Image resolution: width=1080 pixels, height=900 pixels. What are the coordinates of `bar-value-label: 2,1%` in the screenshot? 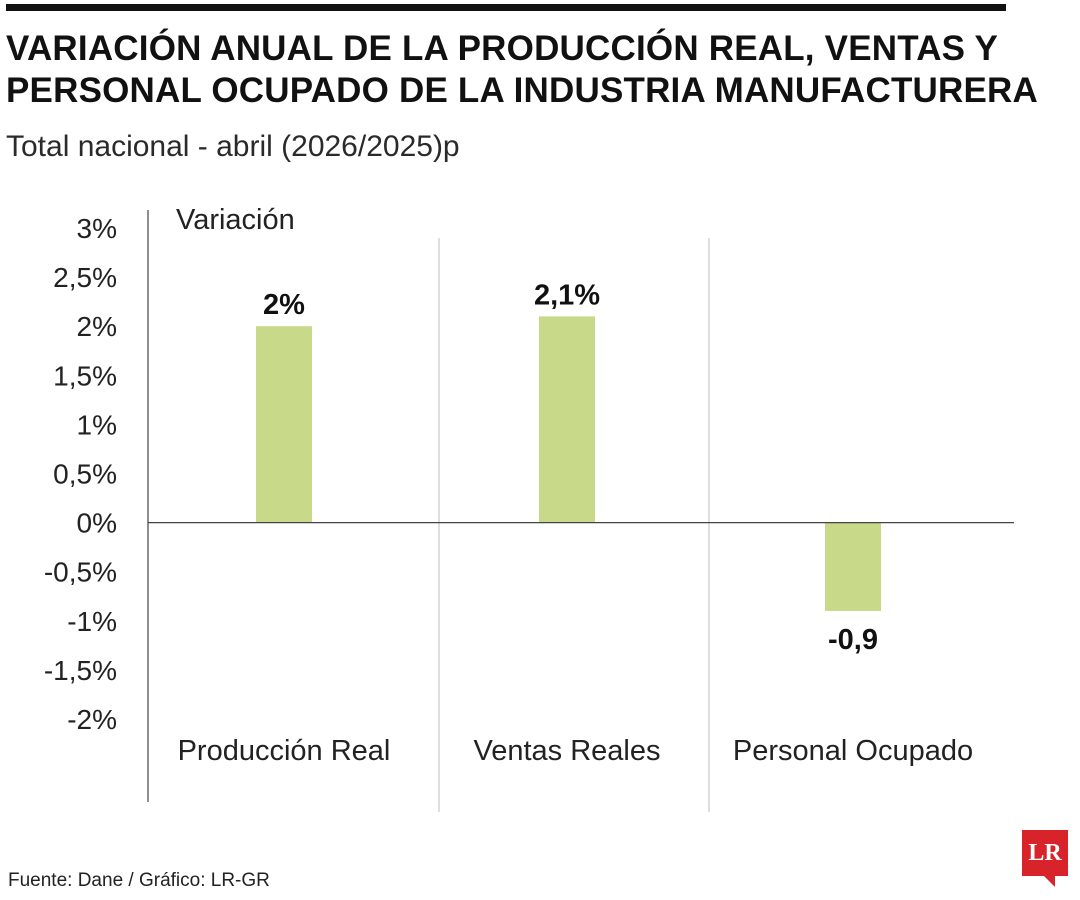 It's located at (567, 295).